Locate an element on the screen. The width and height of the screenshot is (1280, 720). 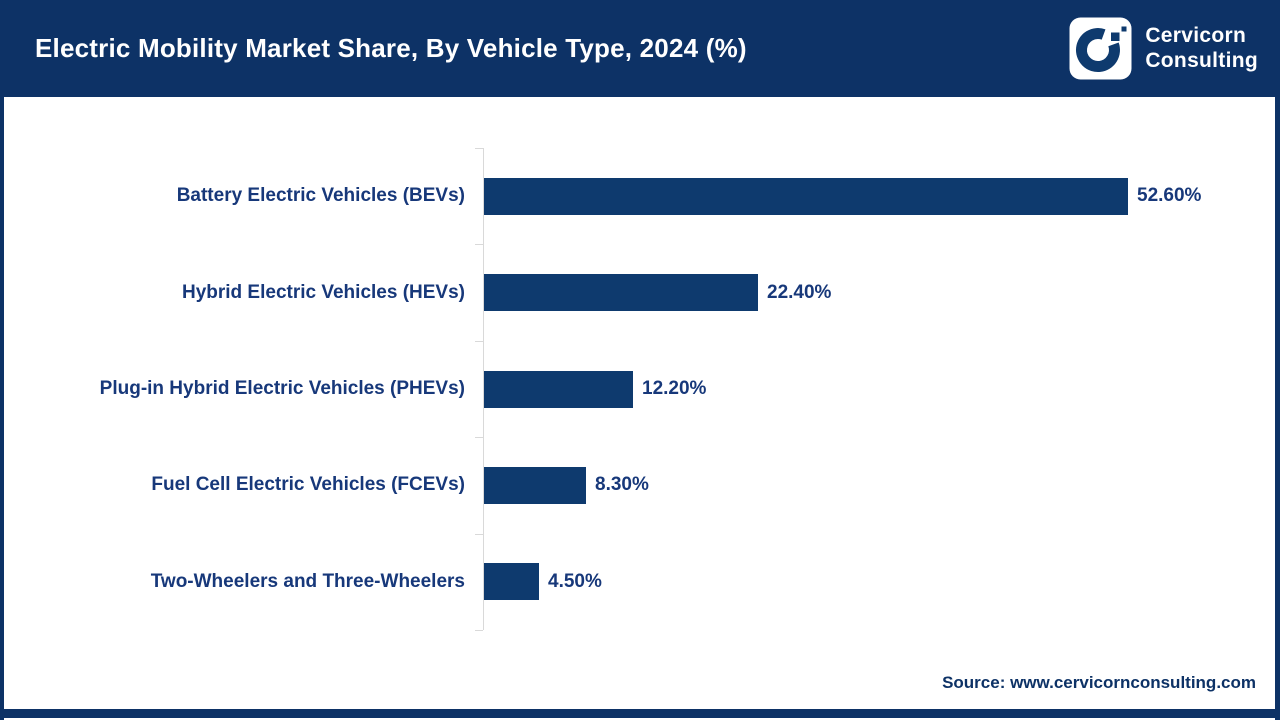
value-label: 12.20% is located at coordinates (674, 388).